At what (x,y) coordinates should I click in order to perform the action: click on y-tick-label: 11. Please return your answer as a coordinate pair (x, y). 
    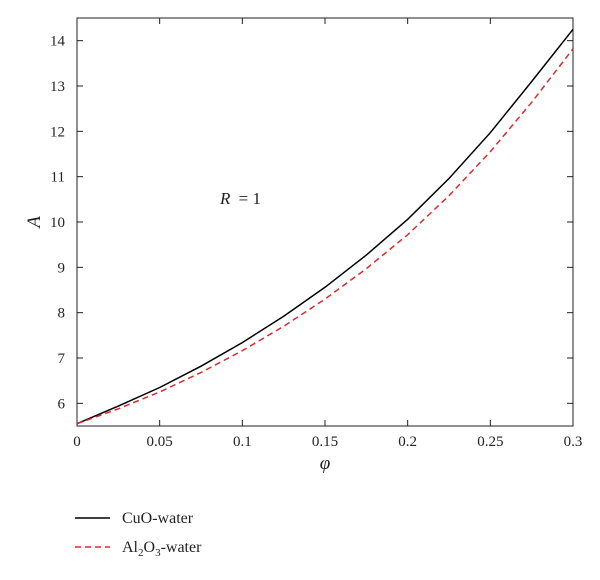
    Looking at the image, I should click on (58, 178).